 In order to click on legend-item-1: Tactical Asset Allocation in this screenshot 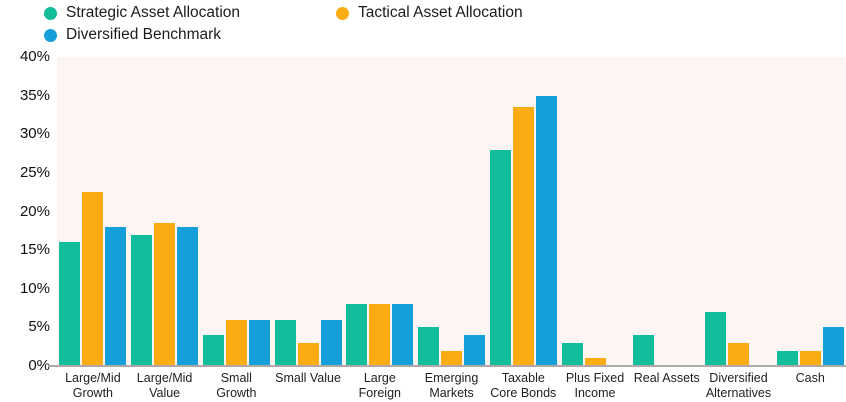, I will do `click(429, 13)`.